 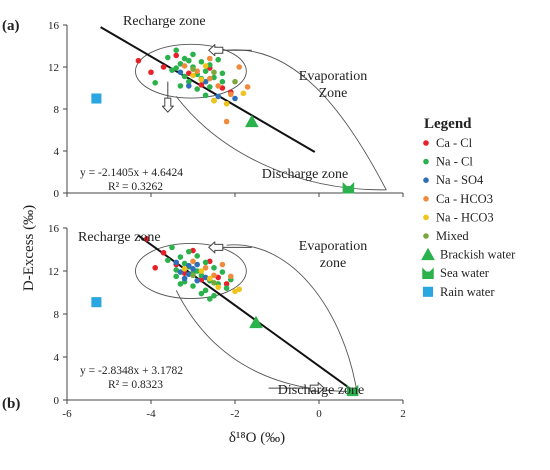 What do you see at coordinates (305, 174) in the screenshot?
I see `annotation-label: Discharge zone` at bounding box center [305, 174].